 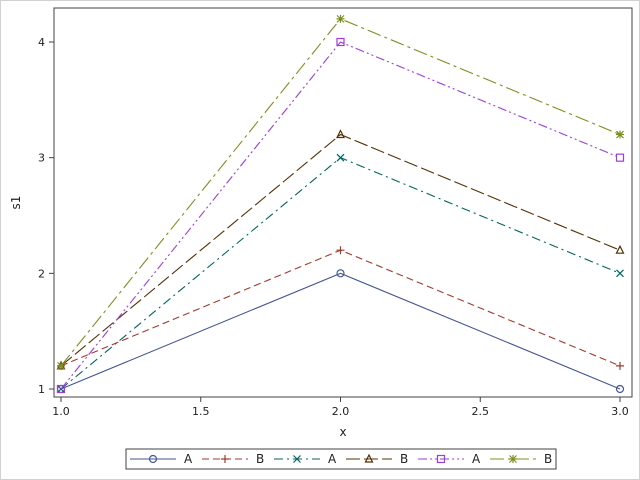 What do you see at coordinates (404, 459) in the screenshot?
I see `legend-label-4: B` at bounding box center [404, 459].